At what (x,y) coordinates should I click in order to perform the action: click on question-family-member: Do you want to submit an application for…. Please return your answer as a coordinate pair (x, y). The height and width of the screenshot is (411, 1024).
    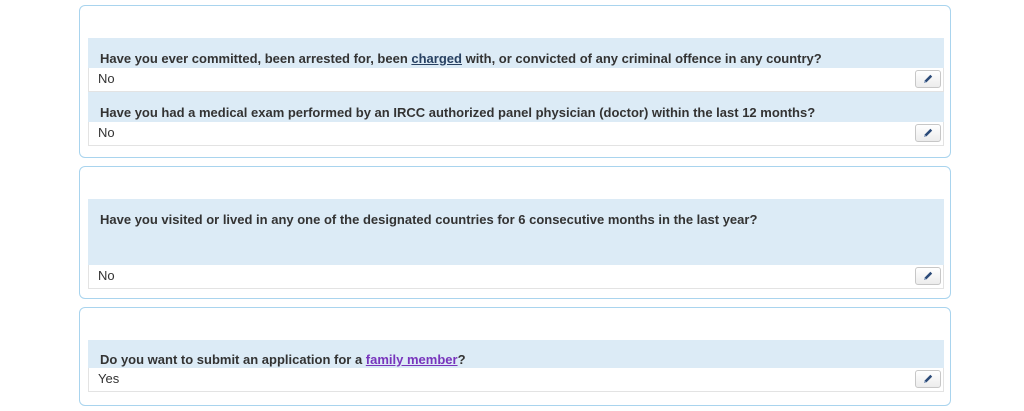
    Looking at the image, I should click on (516, 354).